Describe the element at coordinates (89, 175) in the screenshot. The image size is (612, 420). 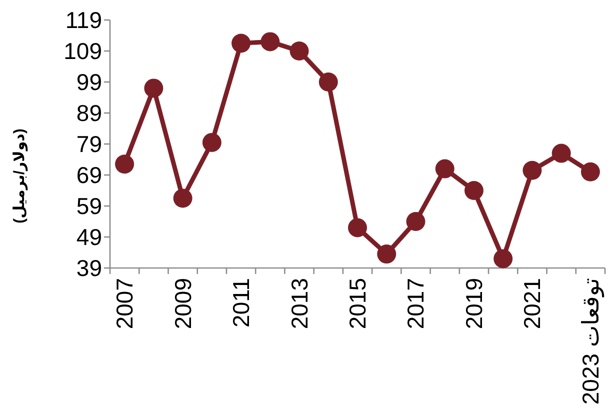
I see `y-tick-label: 69` at that location.